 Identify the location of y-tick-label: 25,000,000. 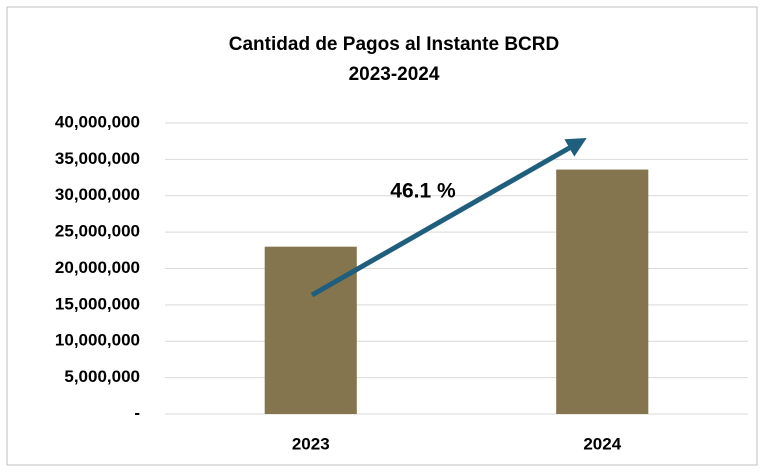
(97, 231).